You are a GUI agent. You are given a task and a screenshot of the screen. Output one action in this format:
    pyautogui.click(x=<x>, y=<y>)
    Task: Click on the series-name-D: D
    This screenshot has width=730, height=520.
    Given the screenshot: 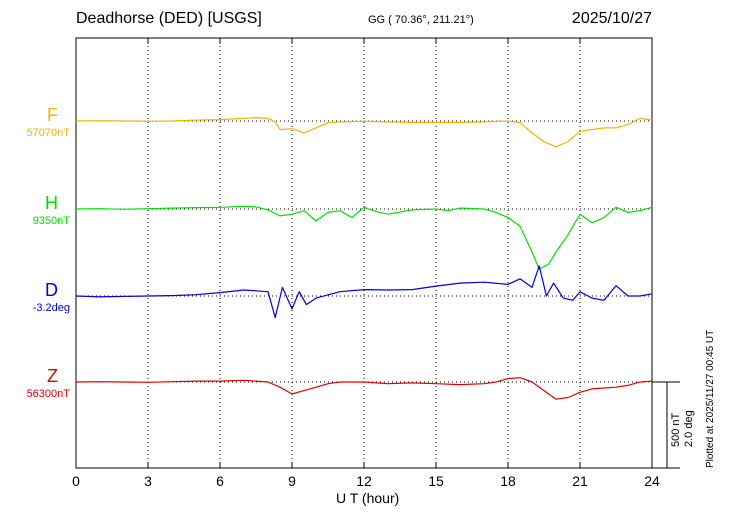 What is the action you would take?
    pyautogui.click(x=51, y=290)
    